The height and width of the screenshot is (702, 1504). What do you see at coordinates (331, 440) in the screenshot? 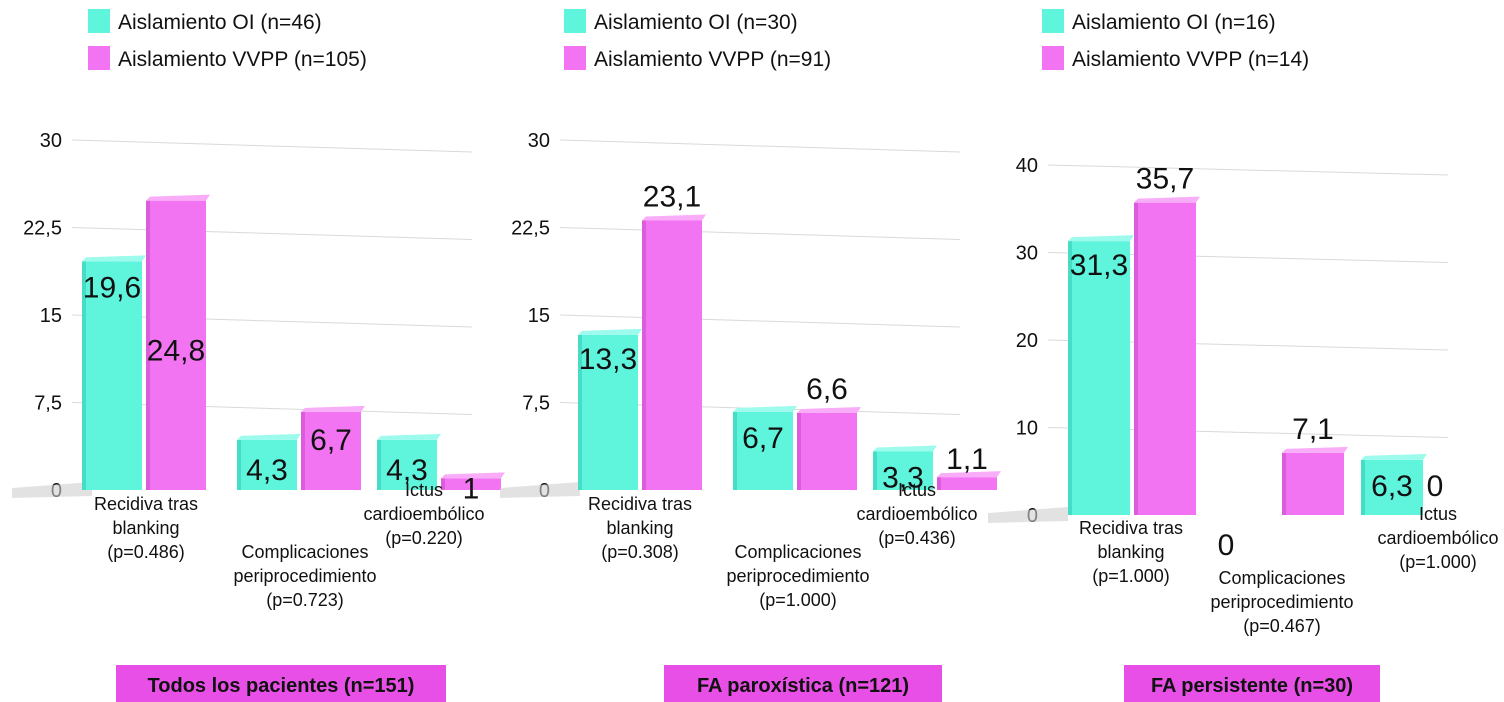
I see `data-label: 6,7` at bounding box center [331, 440].